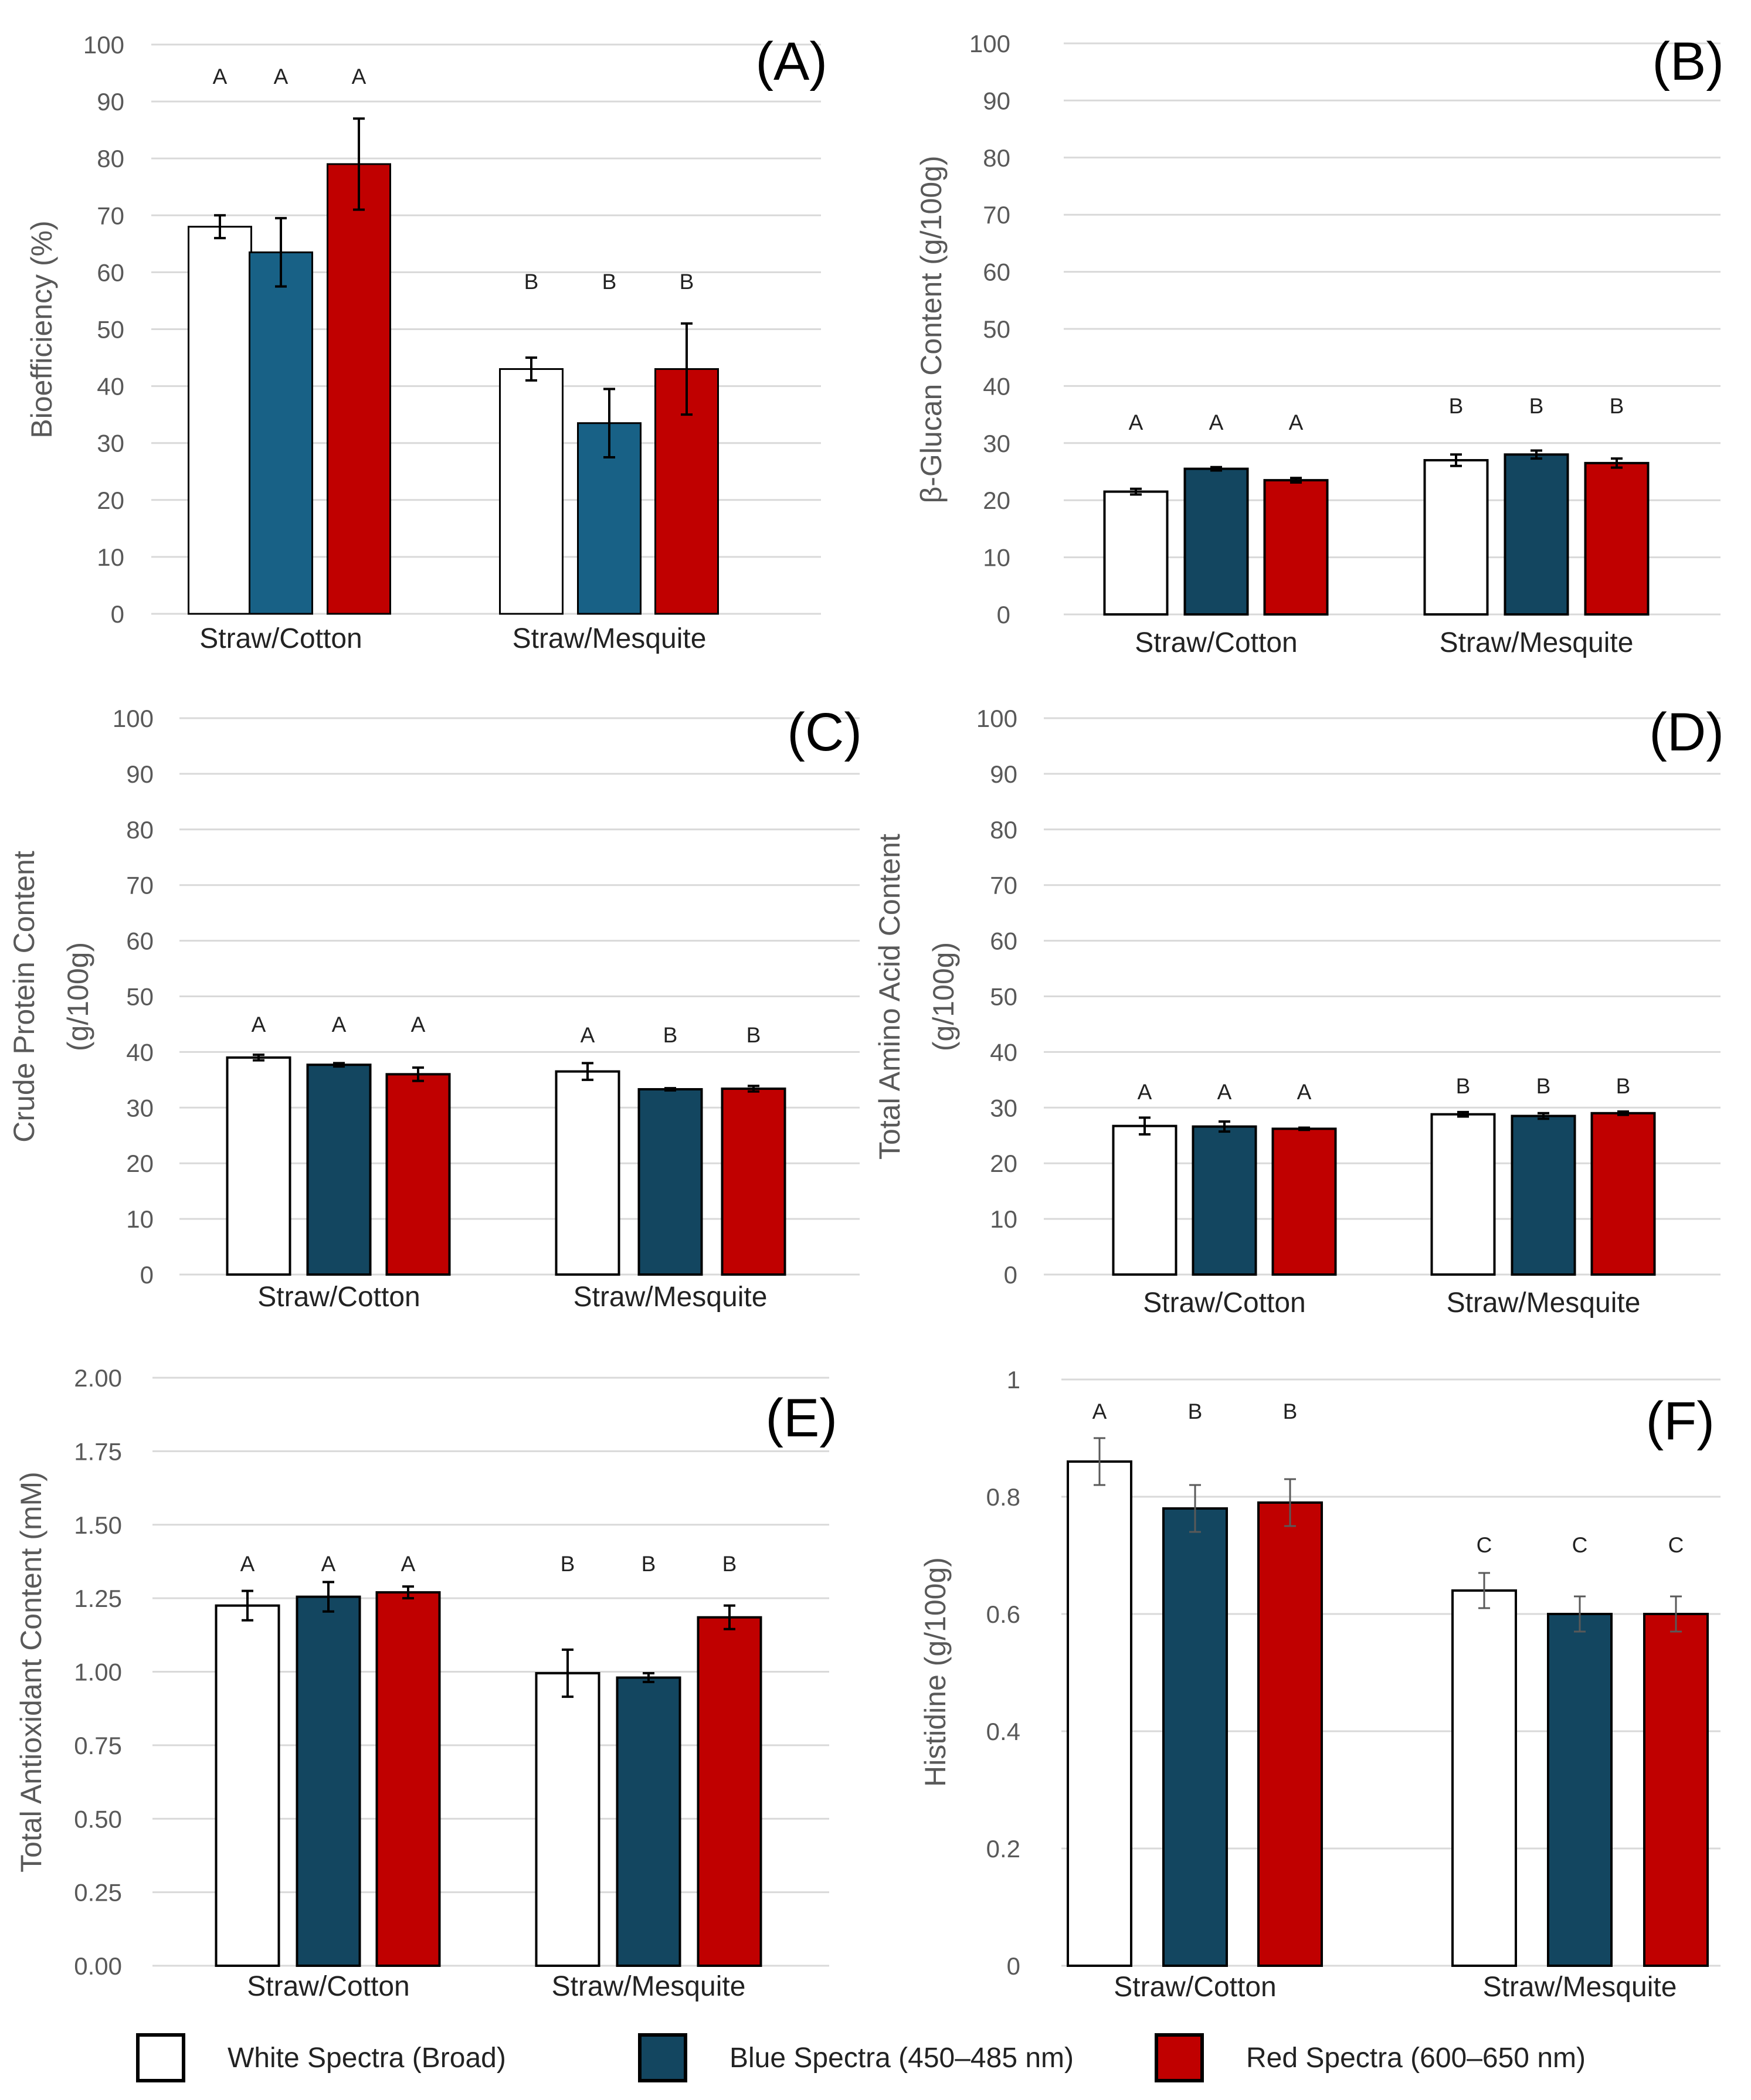  Describe the element at coordinates (110, 500) in the screenshot. I see `panel-a-y-tick-label: 20` at that location.